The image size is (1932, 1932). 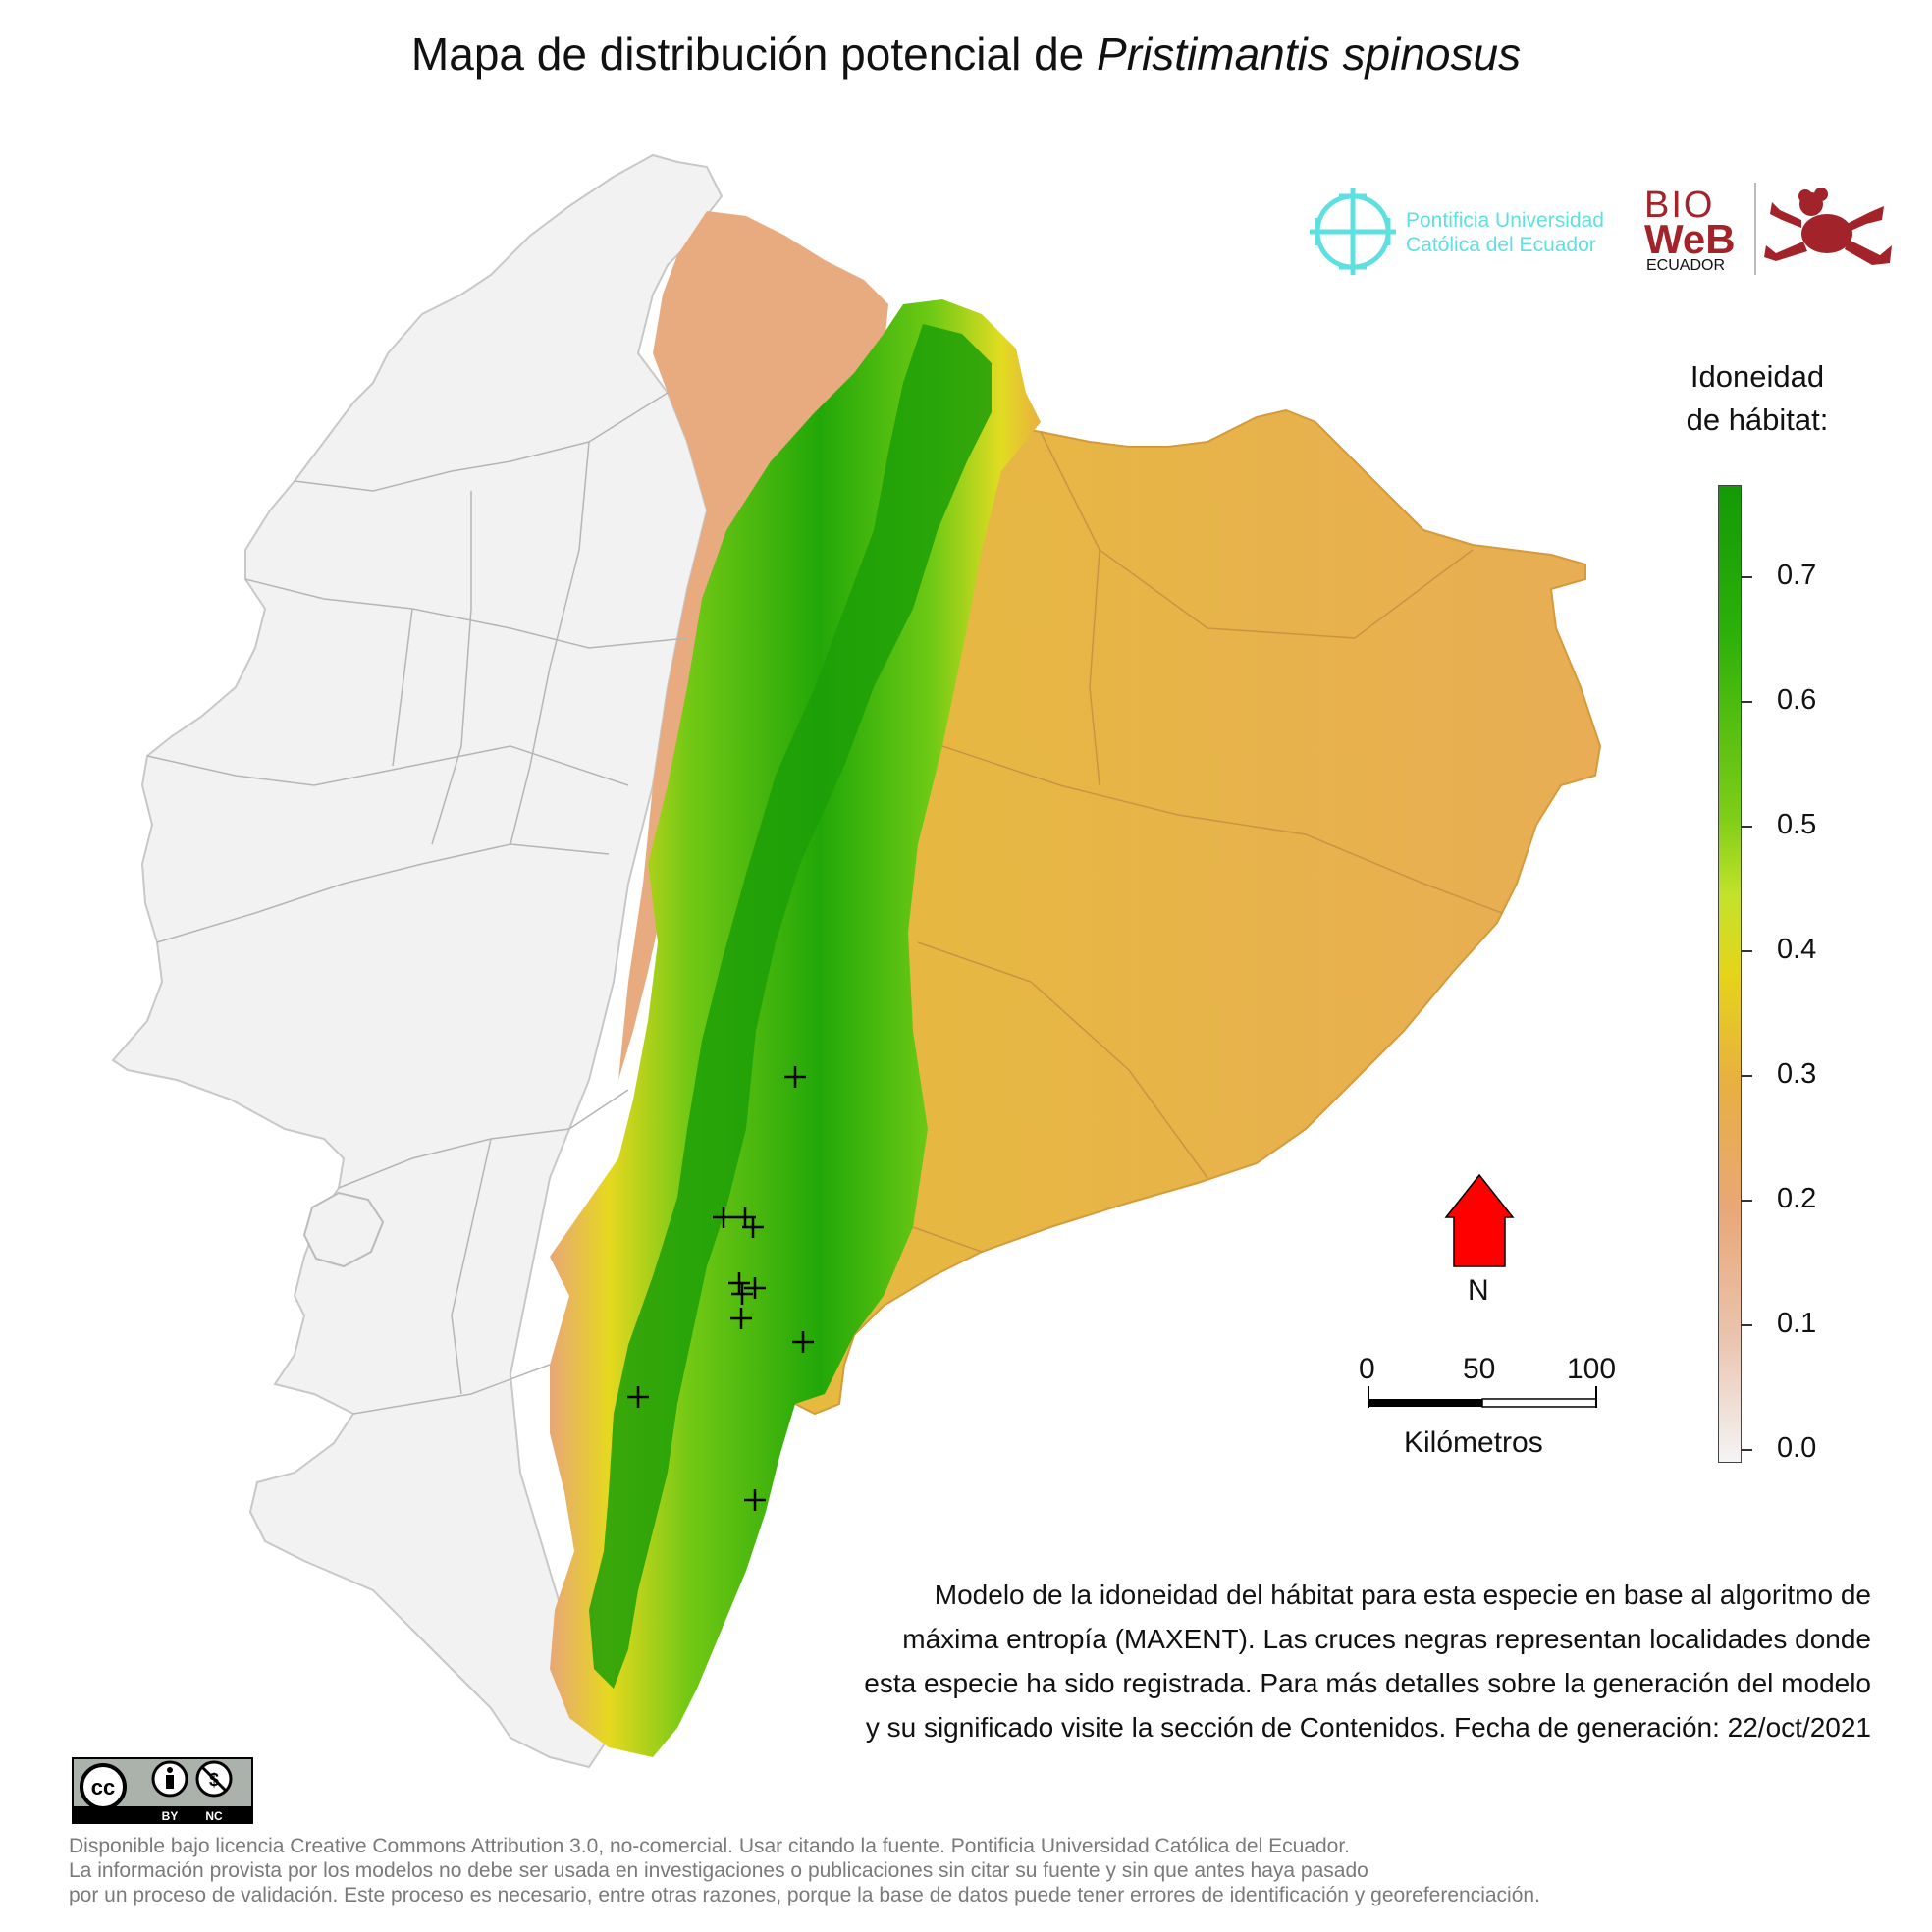 I want to click on bioweb-web: WeB, so click(x=1690, y=239).